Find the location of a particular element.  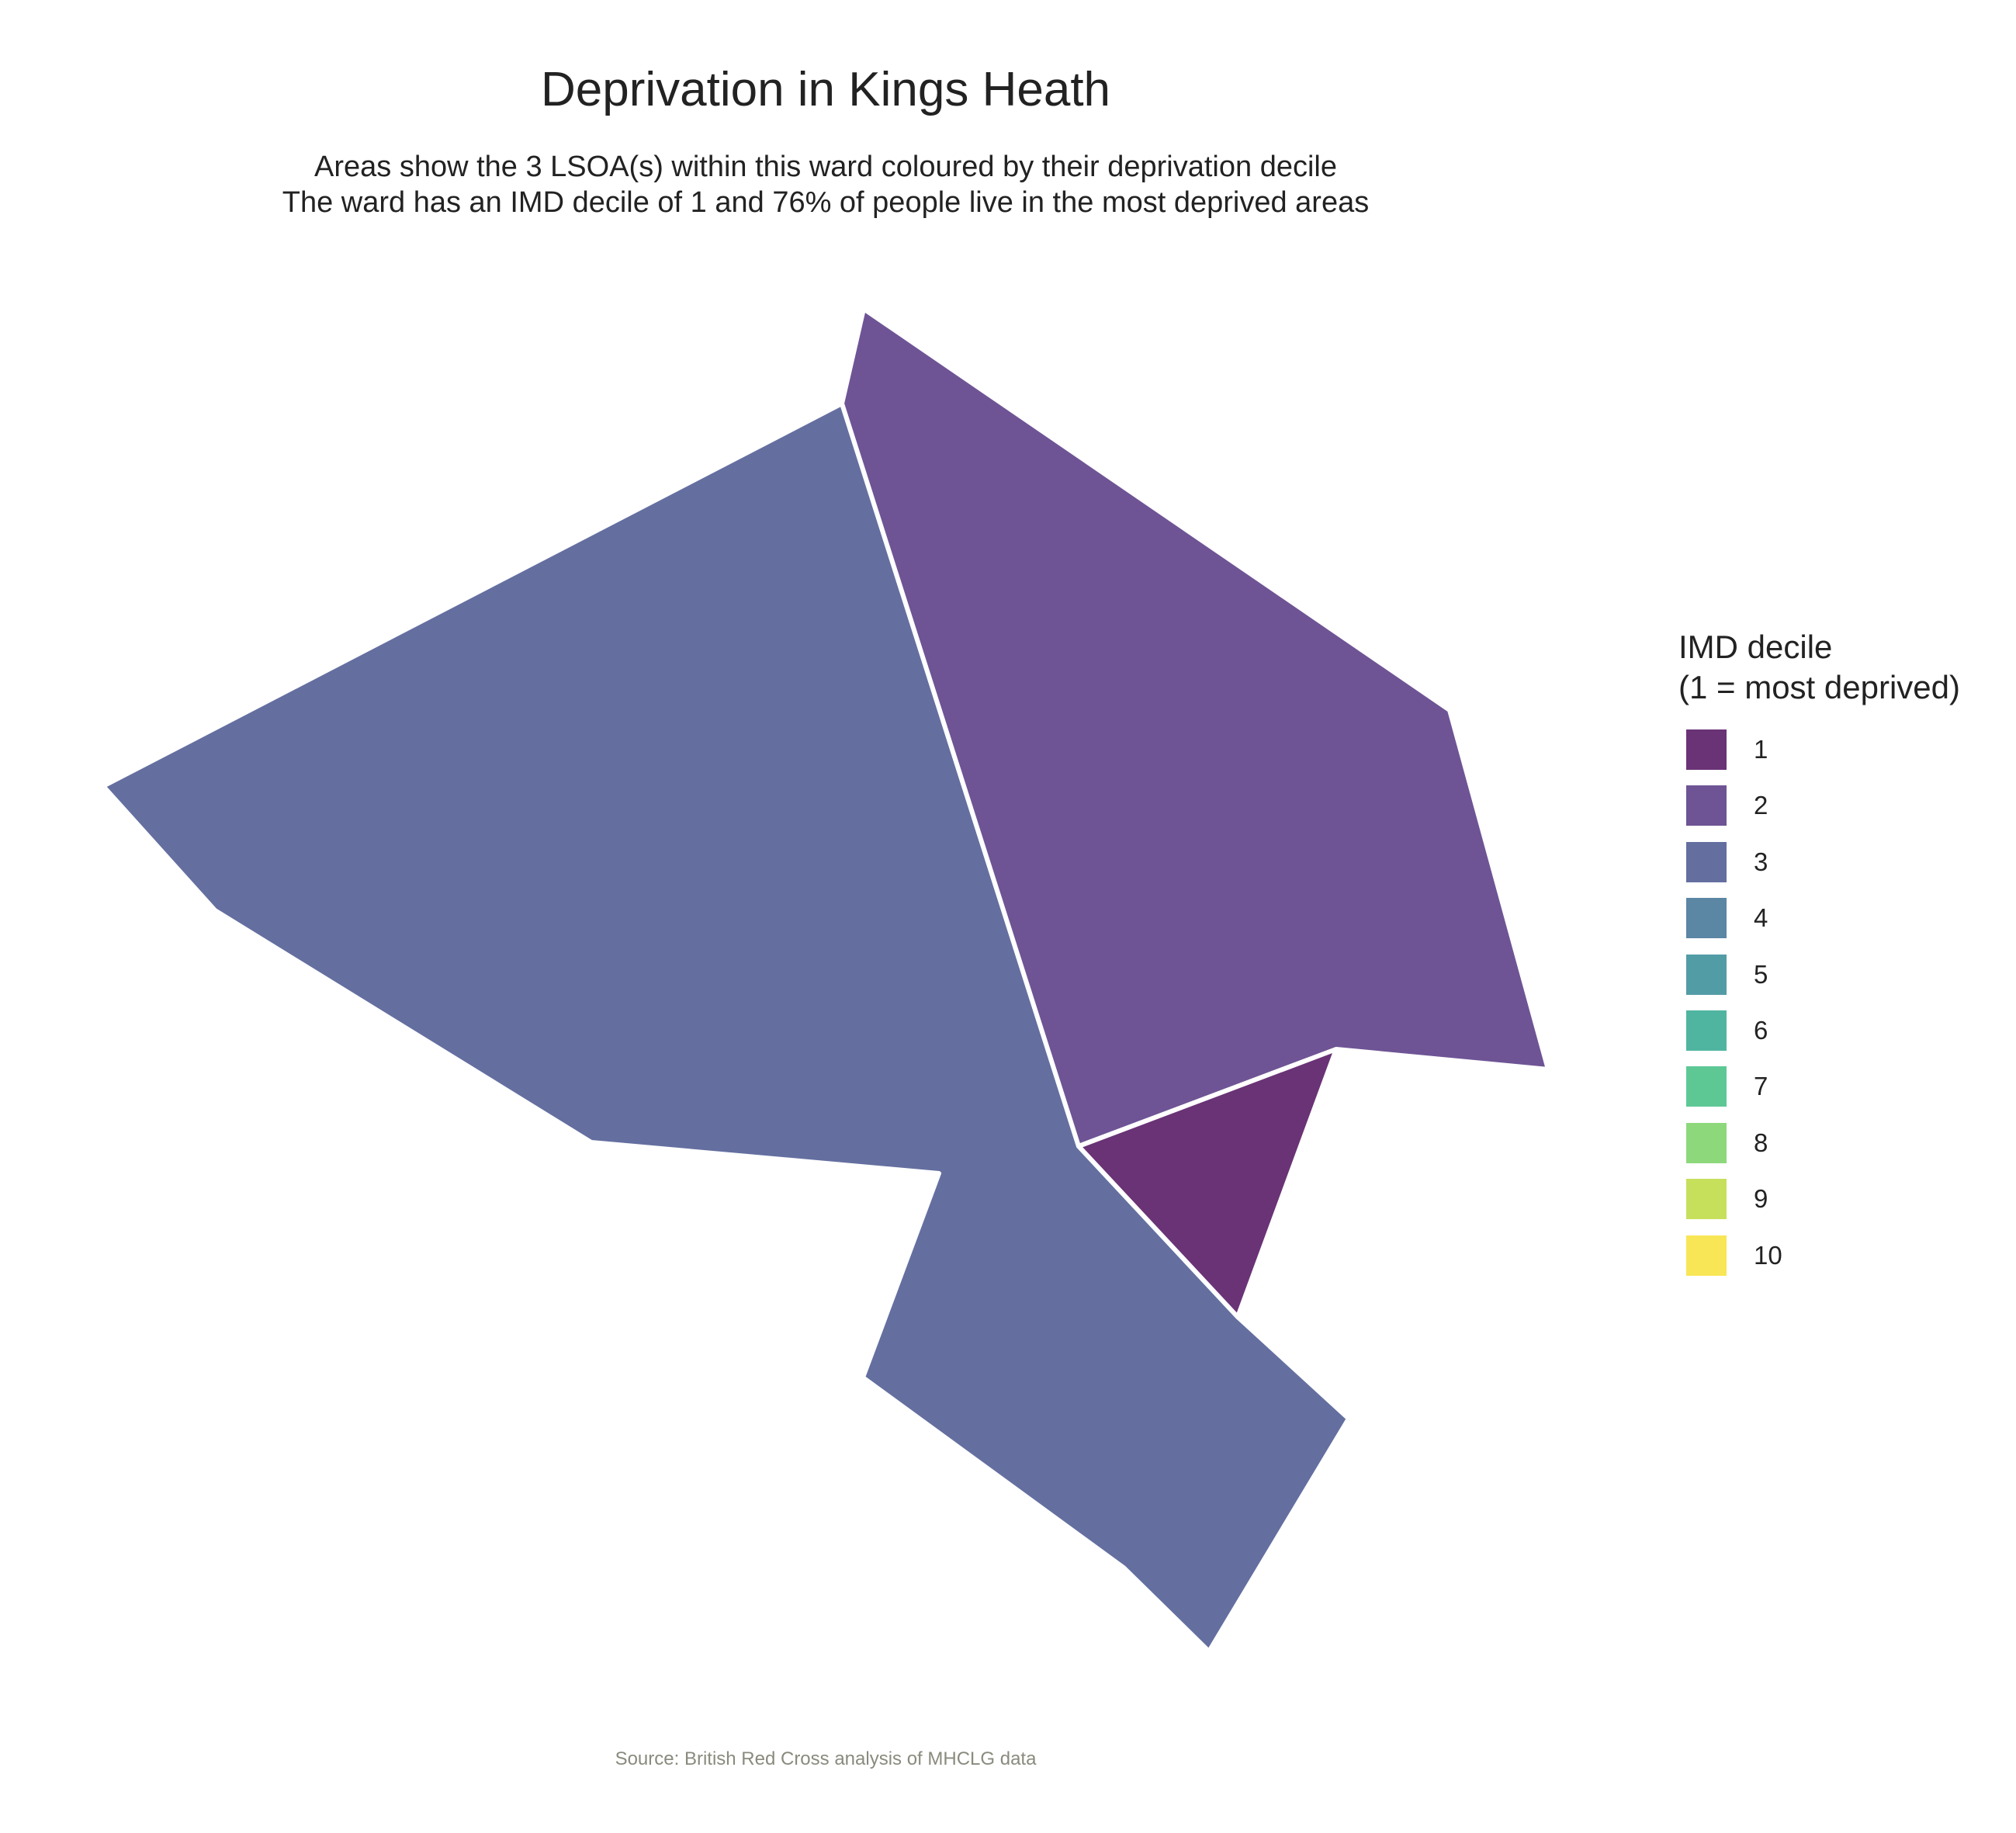

legend-label: 6 is located at coordinates (1761, 1030).